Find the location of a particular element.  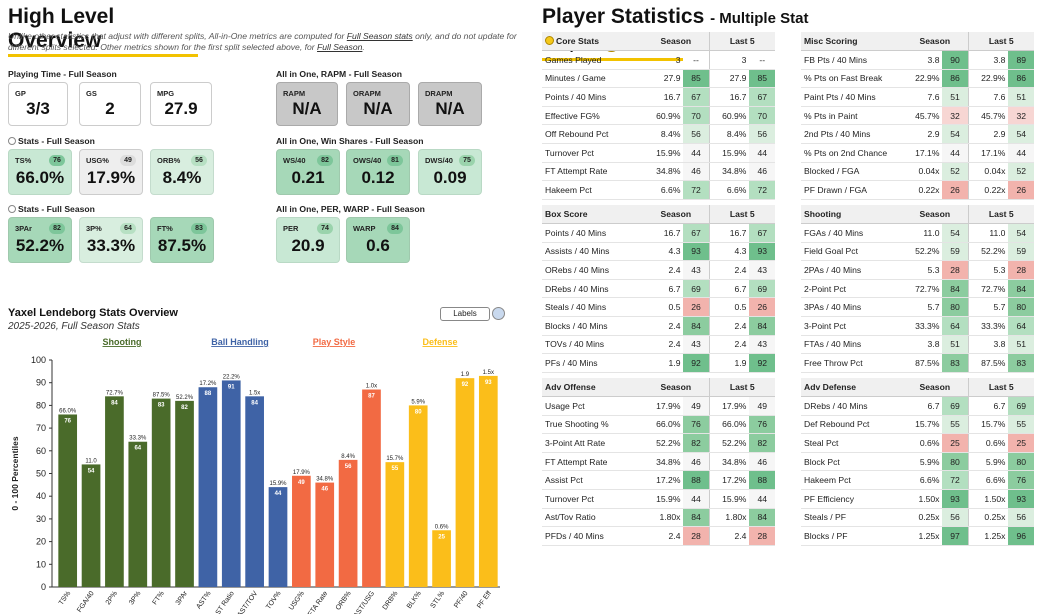

table-row: Blocks / 40 Mins 2.4 84 2.4 84 is located at coordinates (658, 326).